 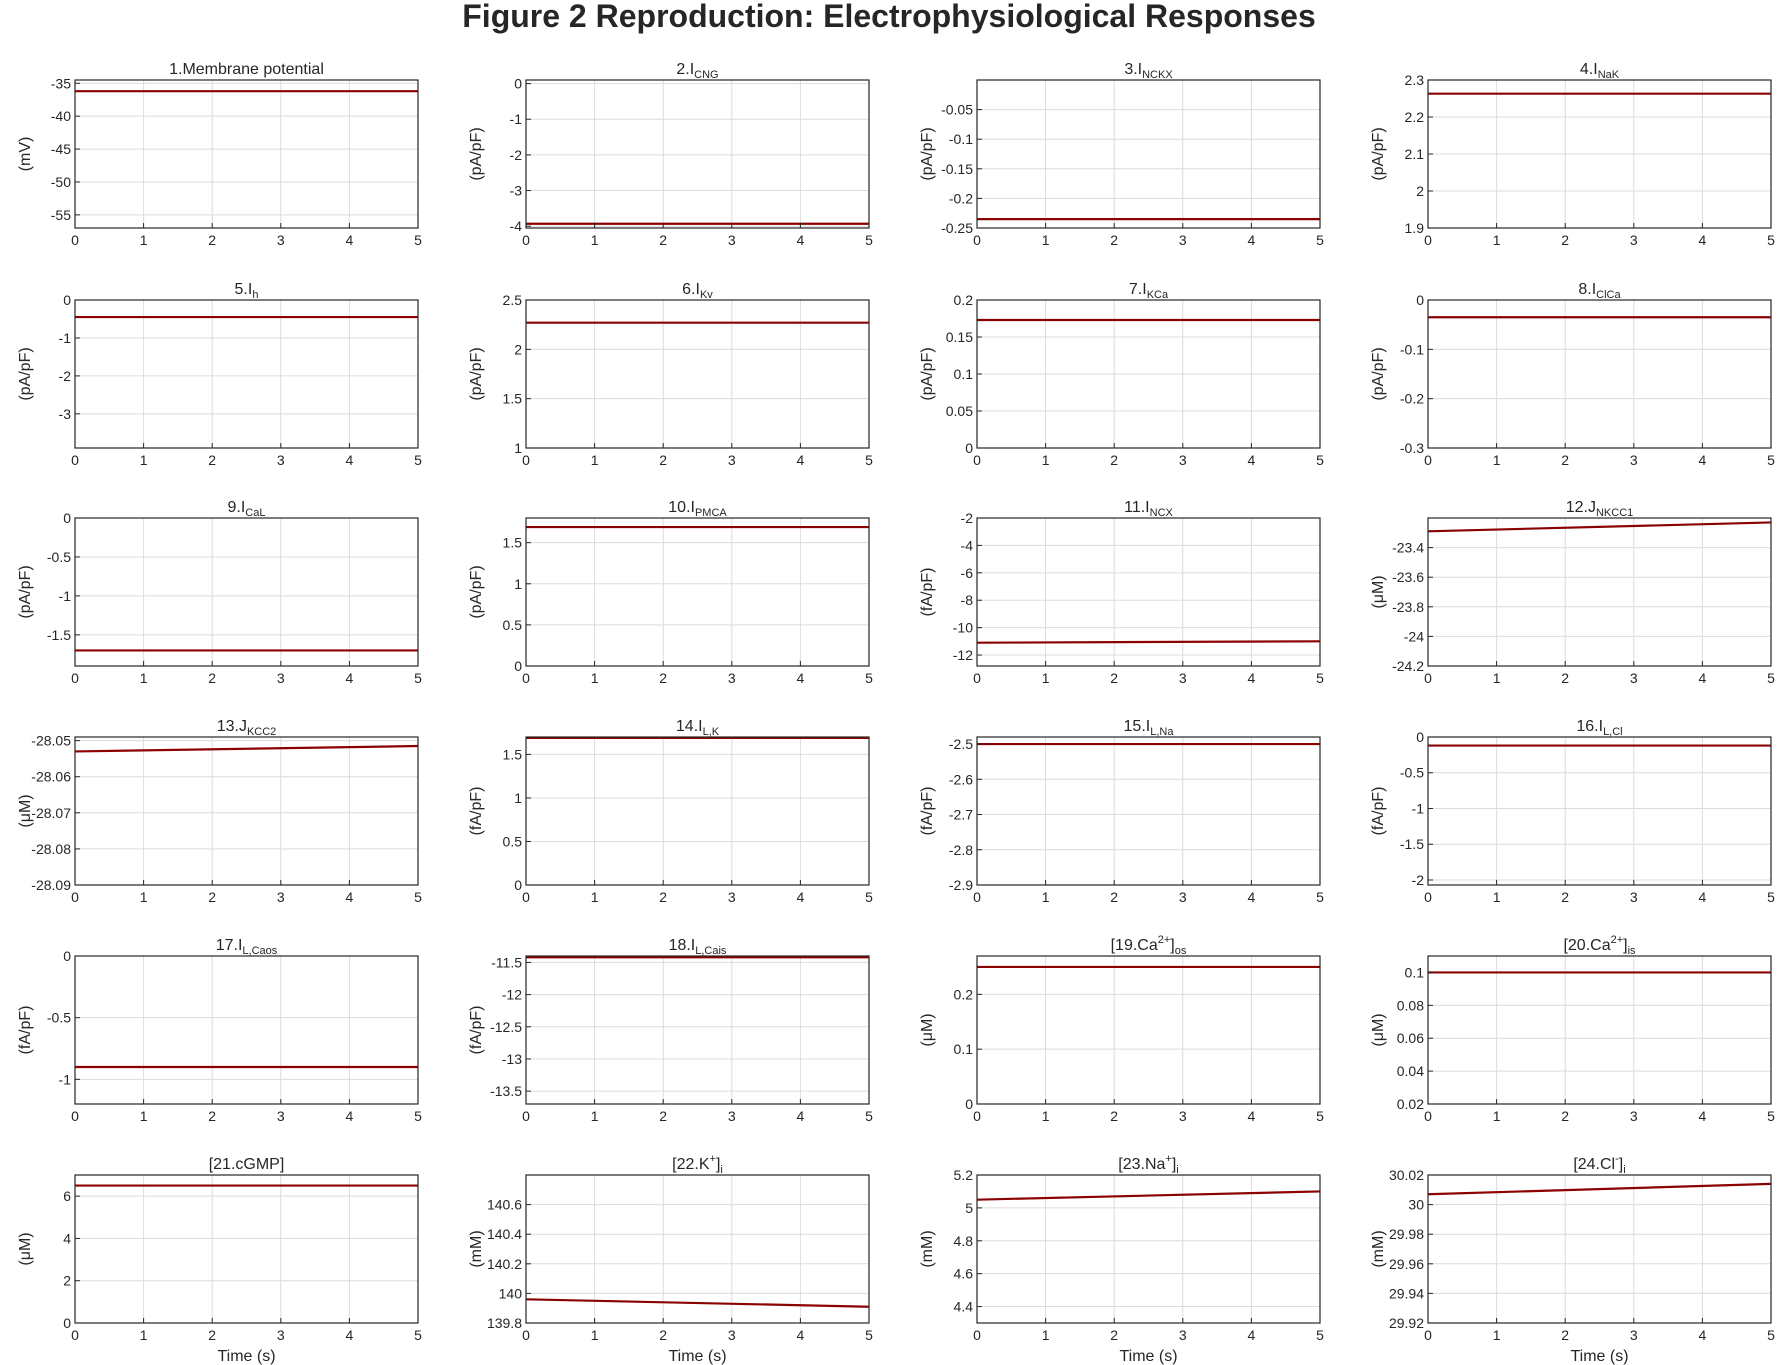 I want to click on subplot-title-main: 10.I, so click(x=681, y=507).